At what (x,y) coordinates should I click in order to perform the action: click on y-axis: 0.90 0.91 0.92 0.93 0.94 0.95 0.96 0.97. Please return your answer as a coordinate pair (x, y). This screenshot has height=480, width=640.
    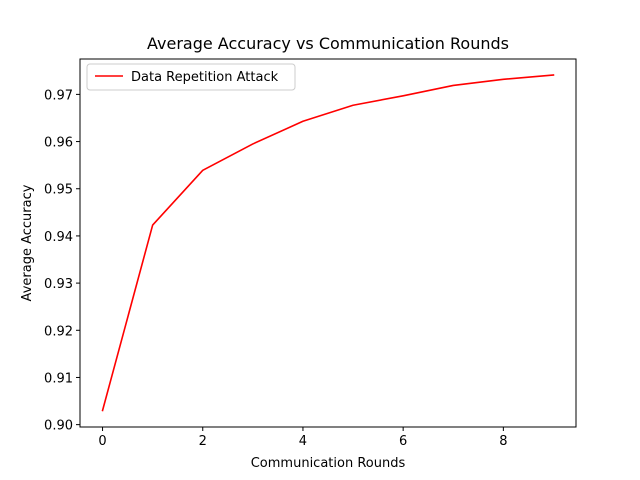
    Looking at the image, I should click on (62, 261).